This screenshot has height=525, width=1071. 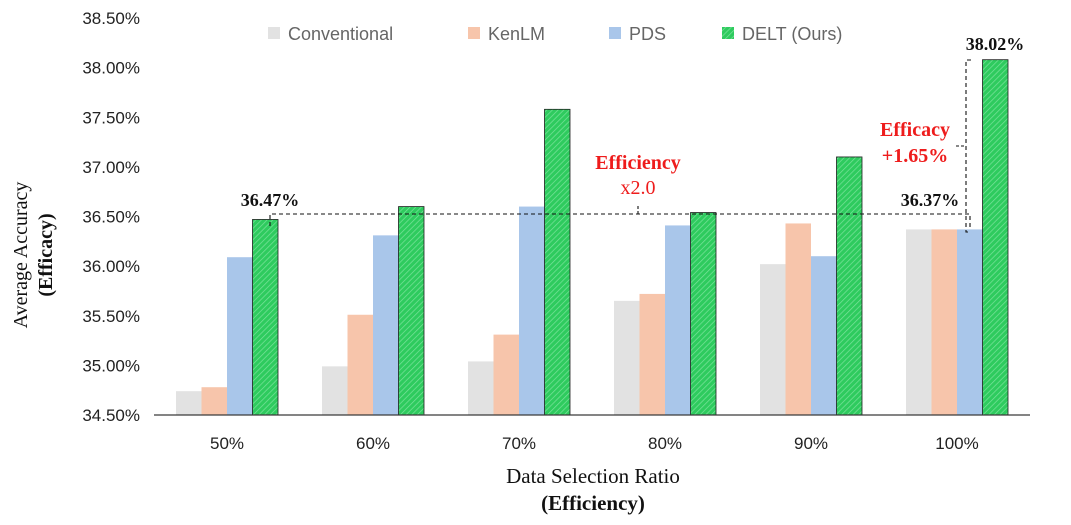 What do you see at coordinates (386, 325) in the screenshot?
I see `bar-pds-60pct` at bounding box center [386, 325].